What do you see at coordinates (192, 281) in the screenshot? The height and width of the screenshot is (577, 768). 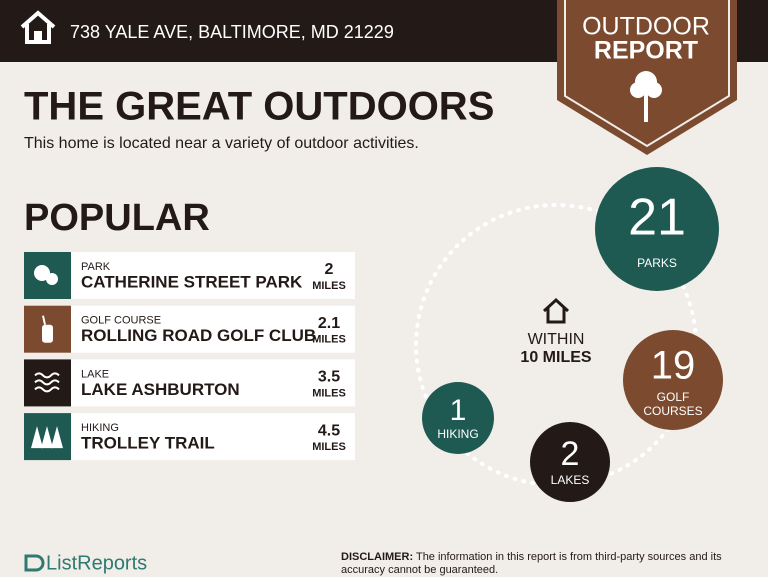 I see `item-name: CATHERINE STREET PARK` at bounding box center [192, 281].